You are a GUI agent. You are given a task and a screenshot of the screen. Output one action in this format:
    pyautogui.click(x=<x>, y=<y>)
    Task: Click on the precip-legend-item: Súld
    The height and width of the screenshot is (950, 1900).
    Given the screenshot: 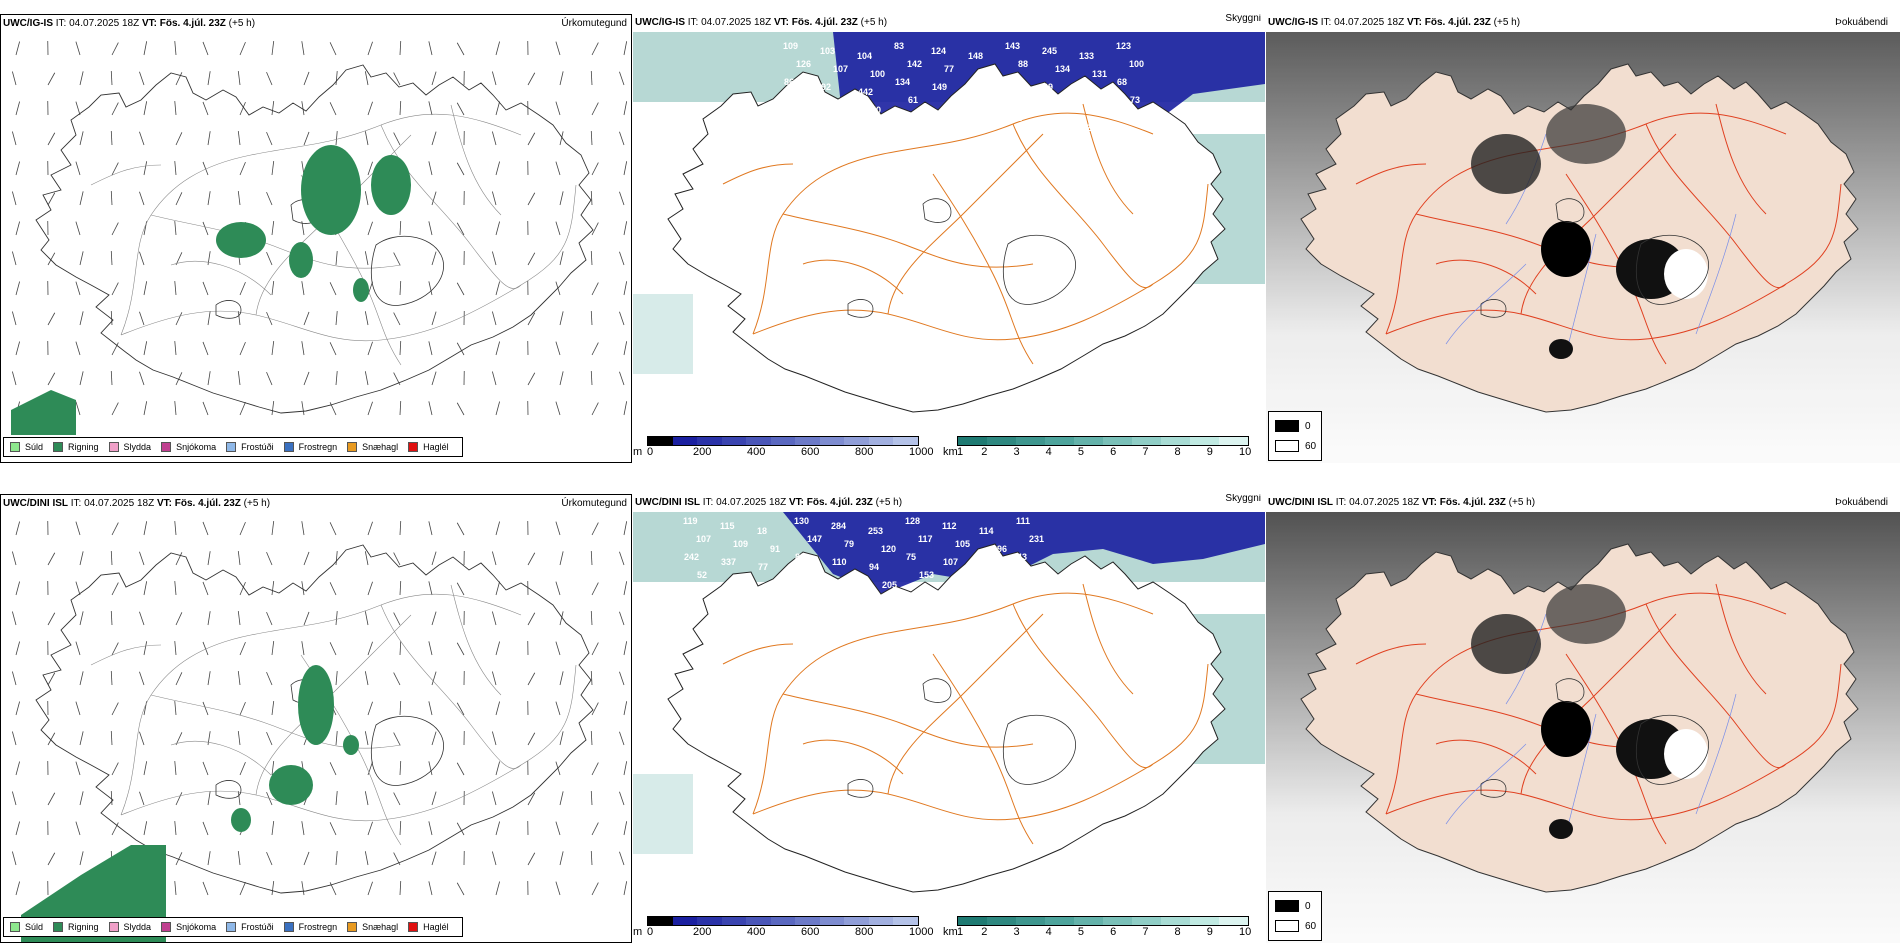 What is the action you would take?
    pyautogui.click(x=26, y=447)
    